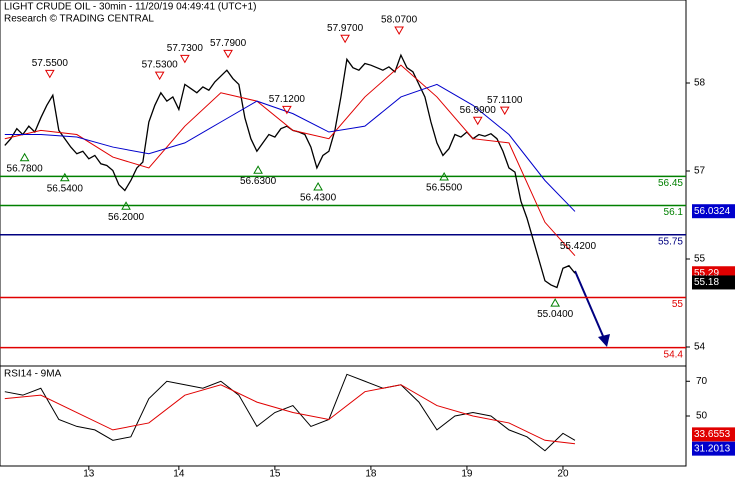  Describe the element at coordinates (670, 241) in the screenshot. I see `level-label: 55.75` at that location.